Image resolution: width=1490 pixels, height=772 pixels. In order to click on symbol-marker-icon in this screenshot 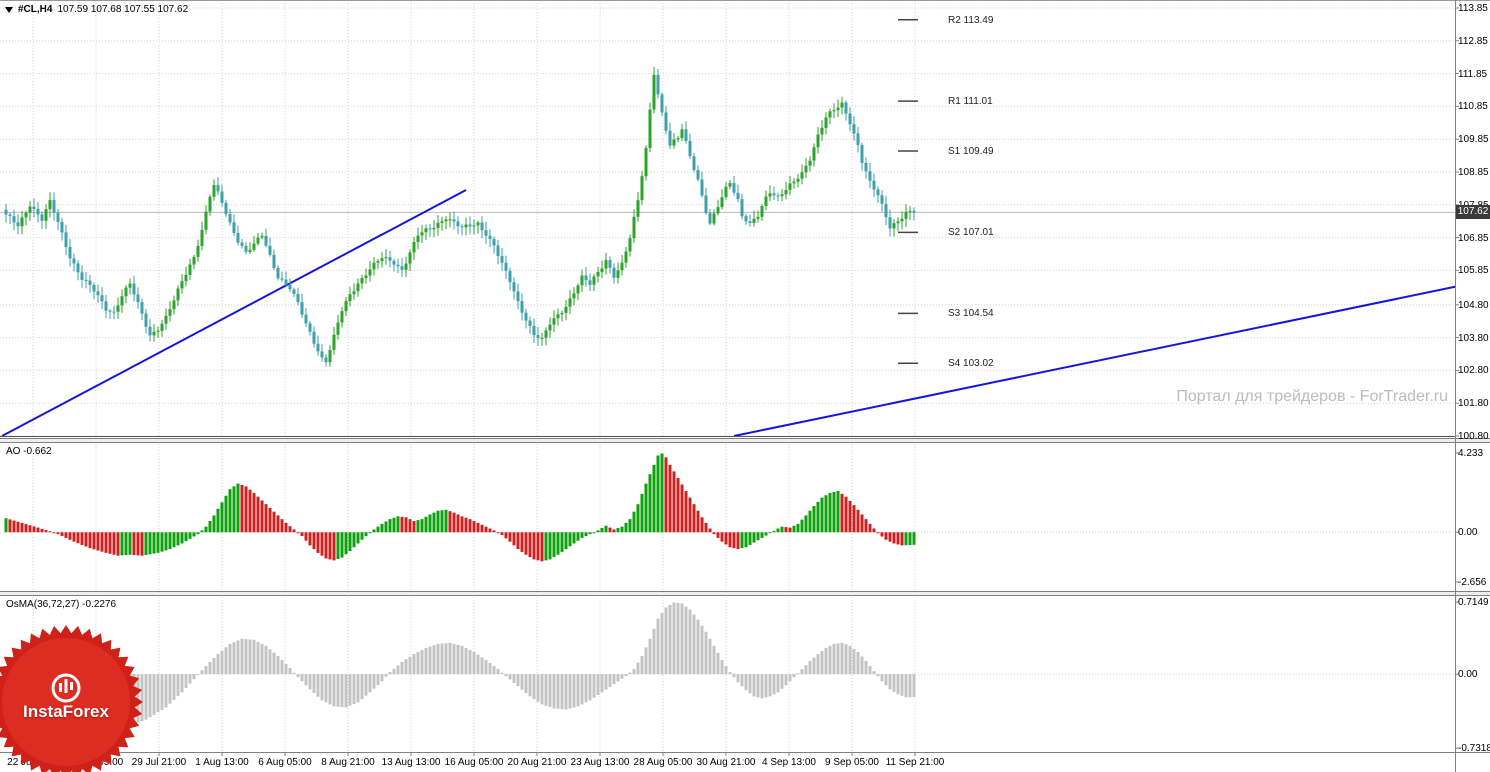, I will do `click(9, 9)`.